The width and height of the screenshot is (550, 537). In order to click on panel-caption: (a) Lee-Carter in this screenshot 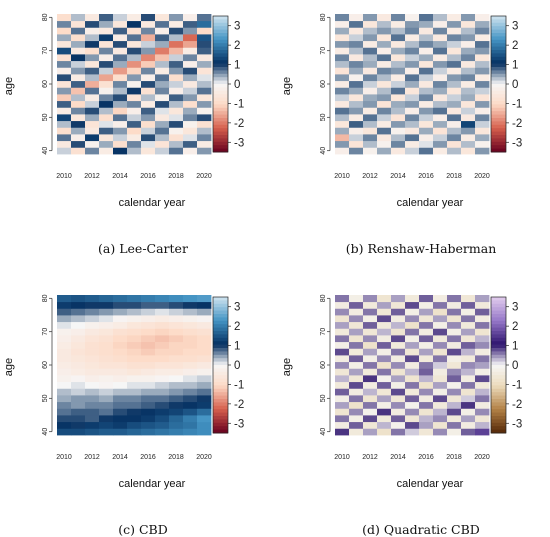, I will do `click(143, 248)`.